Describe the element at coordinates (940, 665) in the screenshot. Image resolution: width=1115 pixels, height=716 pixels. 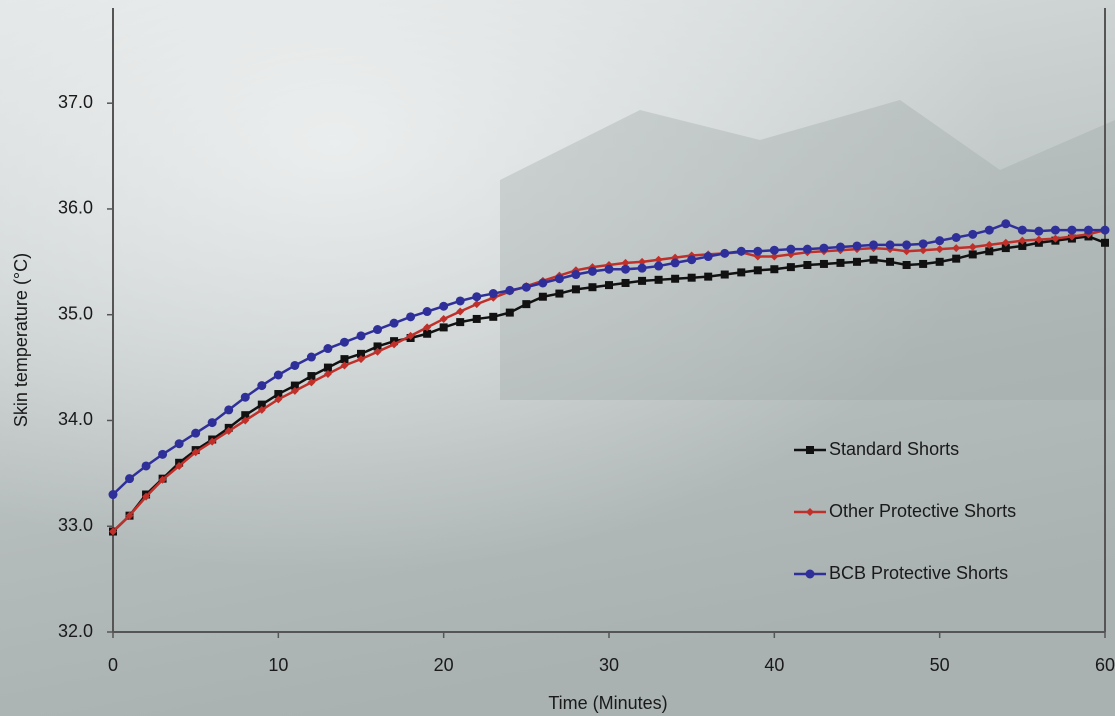
I see `x-tick-label: 50` at that location.